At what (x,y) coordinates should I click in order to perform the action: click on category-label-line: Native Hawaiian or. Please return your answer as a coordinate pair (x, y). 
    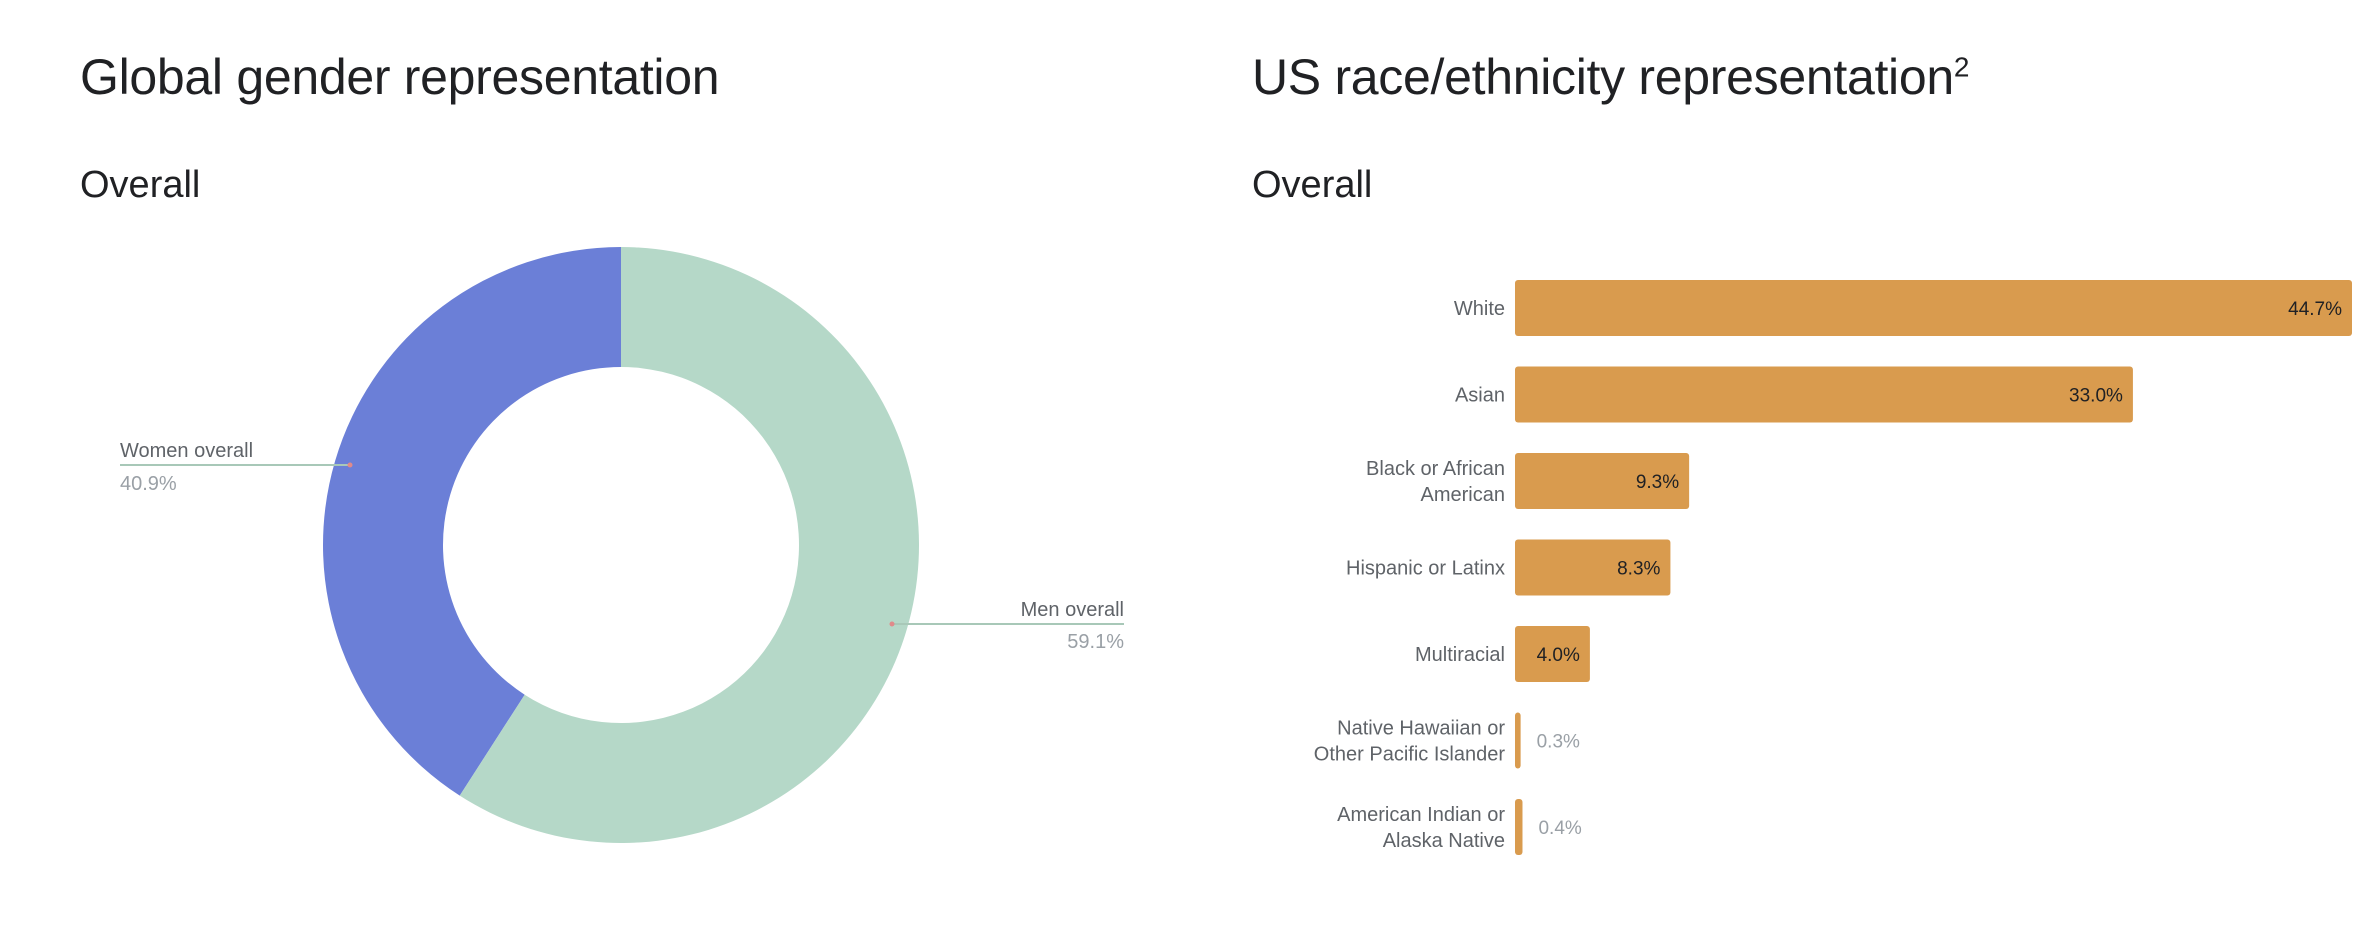
    Looking at the image, I should click on (1421, 729).